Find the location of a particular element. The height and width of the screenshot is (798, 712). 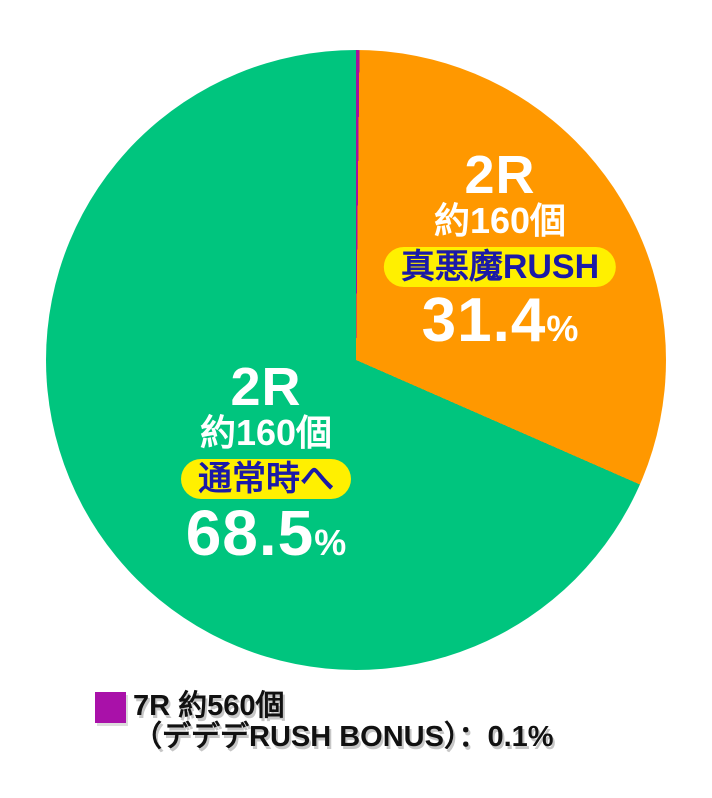

rush-percent-unit: % is located at coordinates (562, 328).